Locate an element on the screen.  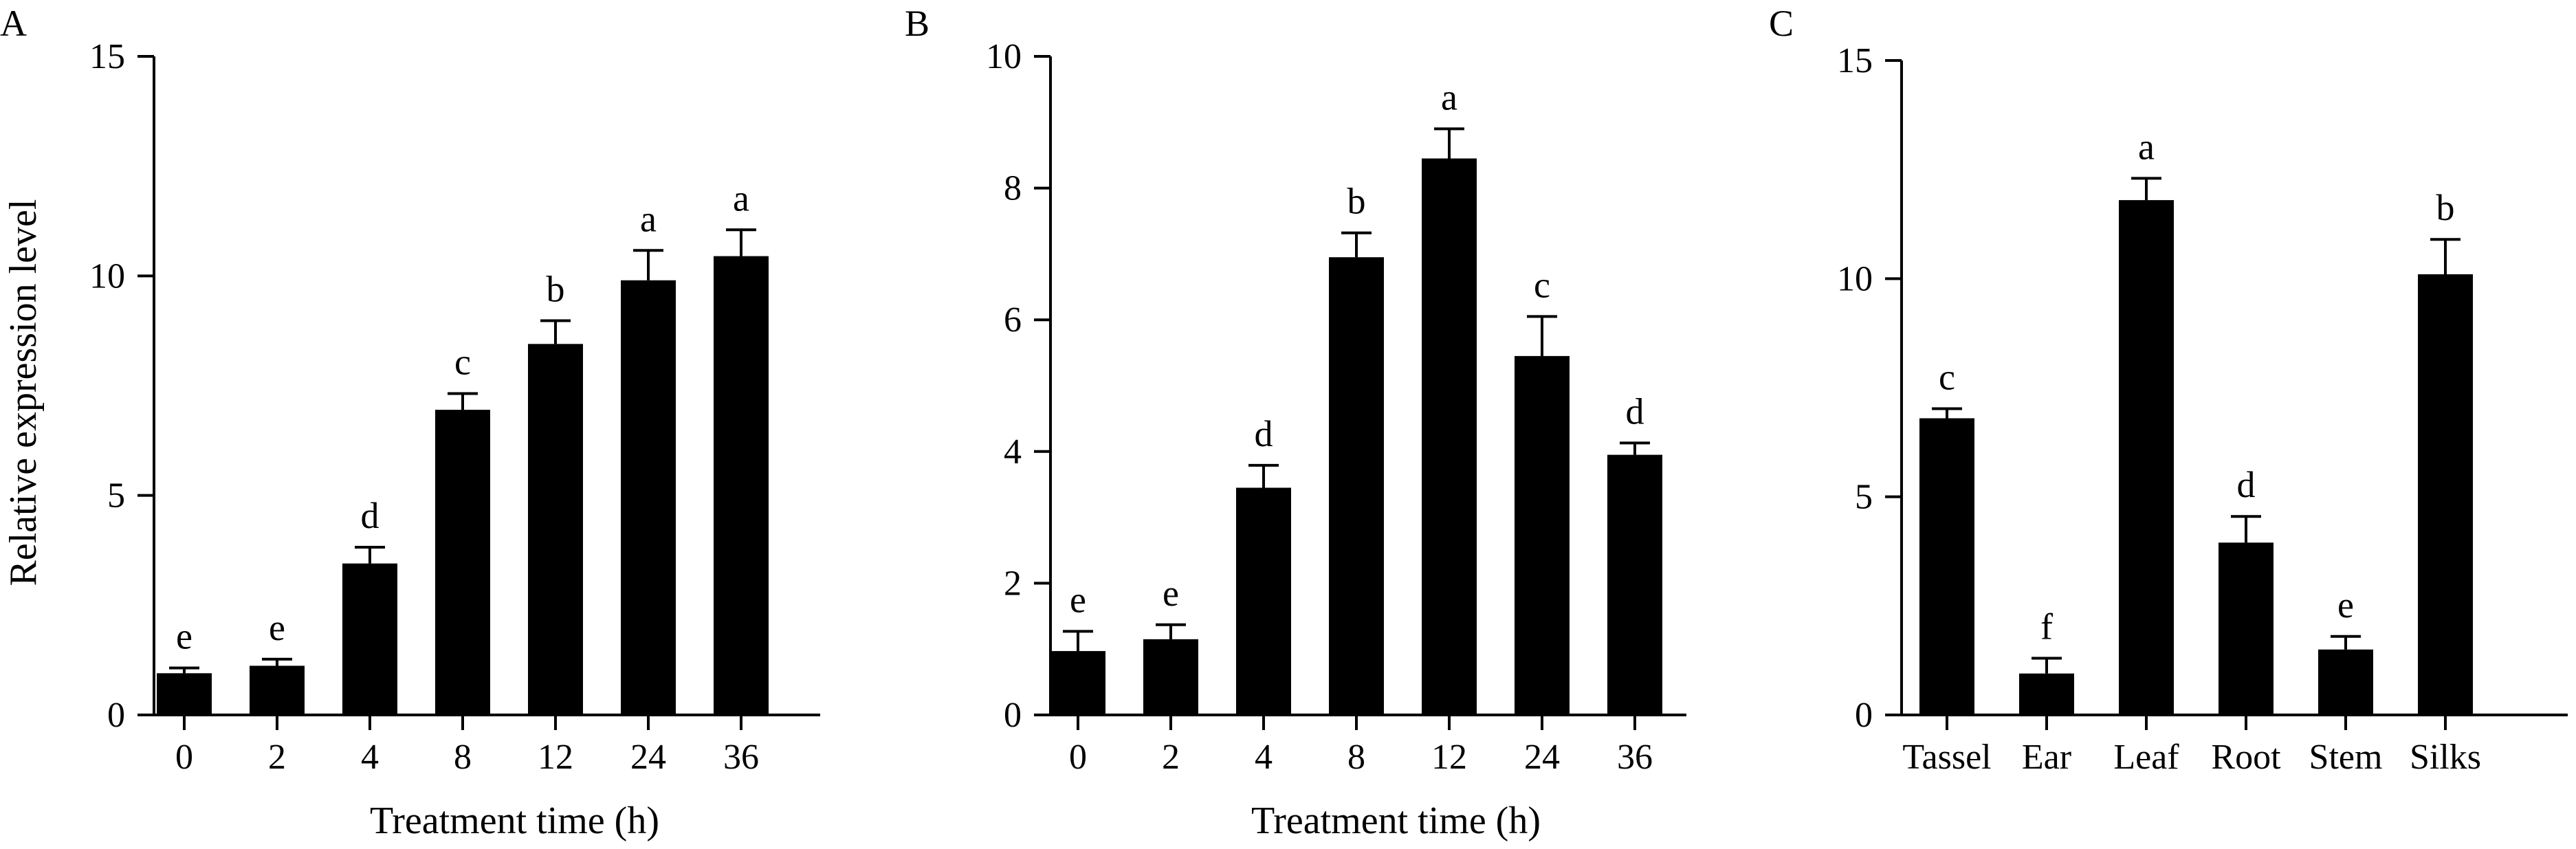
bar-silks is located at coordinates (2445, 494).